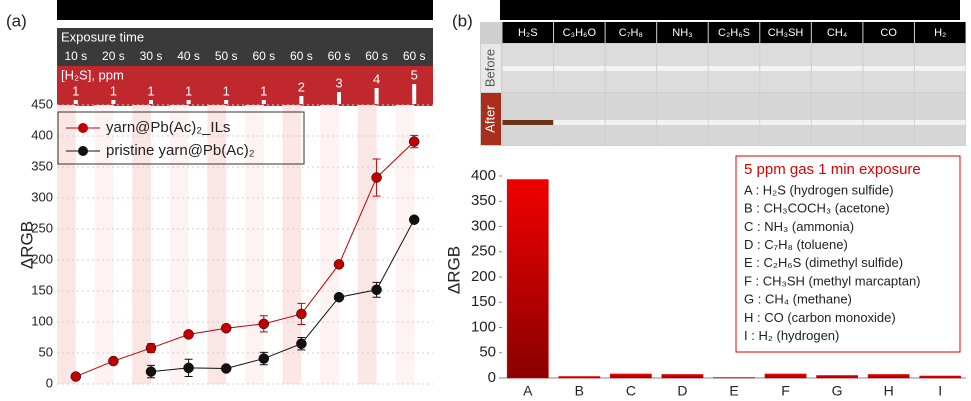  What do you see at coordinates (528, 391) in the screenshot?
I see `x-tick-label: A` at bounding box center [528, 391].